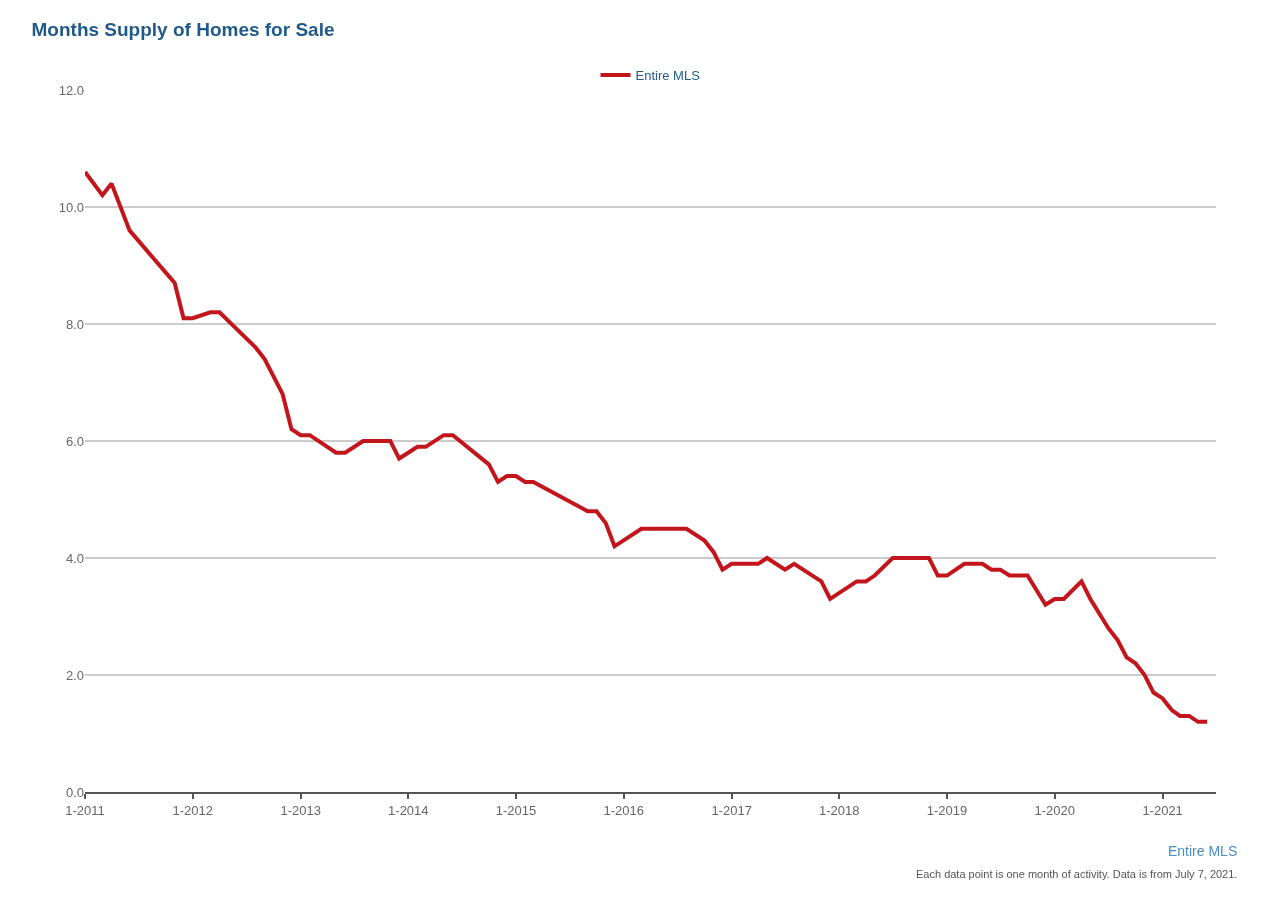 The image size is (1261, 917). Describe the element at coordinates (1203, 851) in the screenshot. I see `text: Entire MLS` at that location.